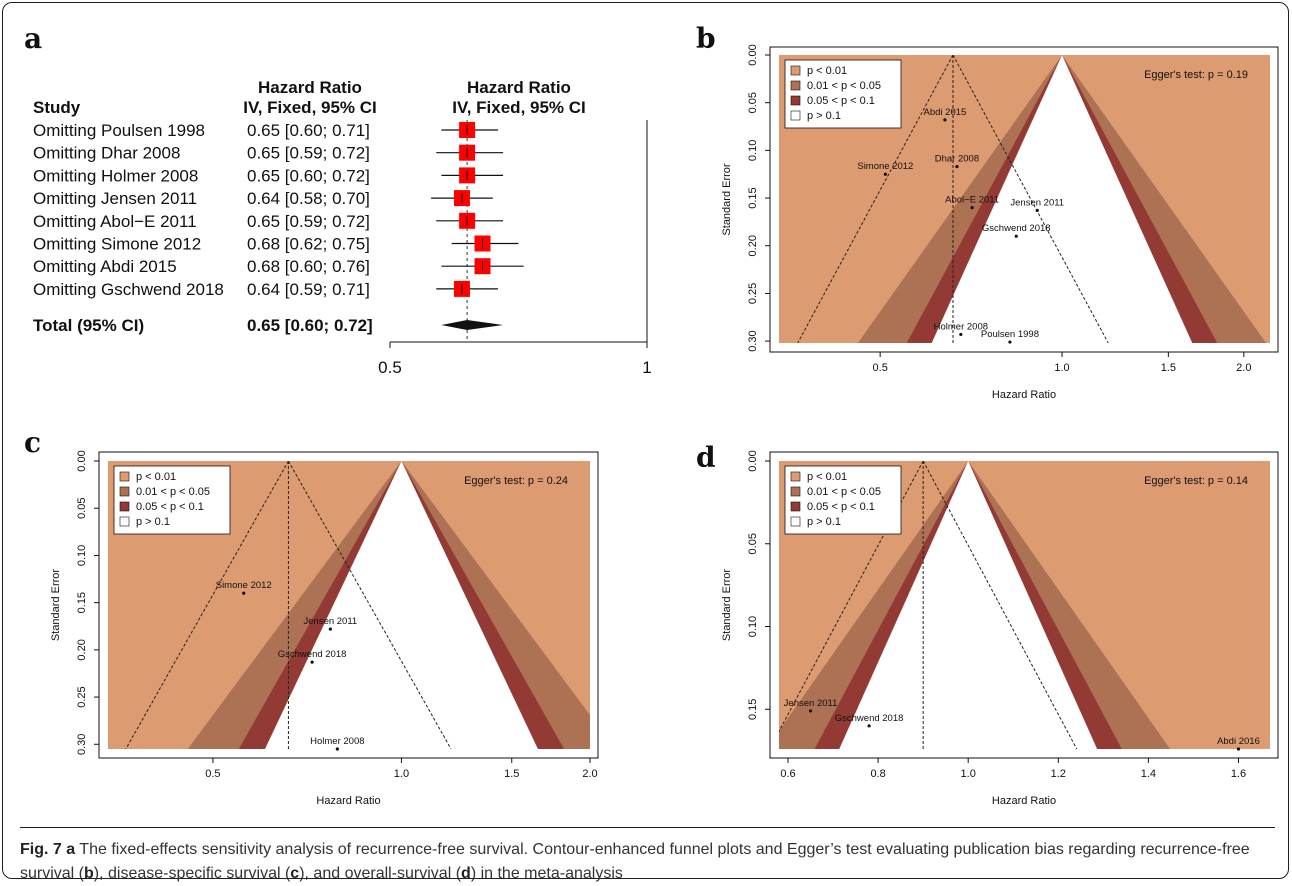 Image resolution: width=1292 pixels, height=886 pixels. I want to click on study-point-label: Holmer 2008, so click(337, 741).